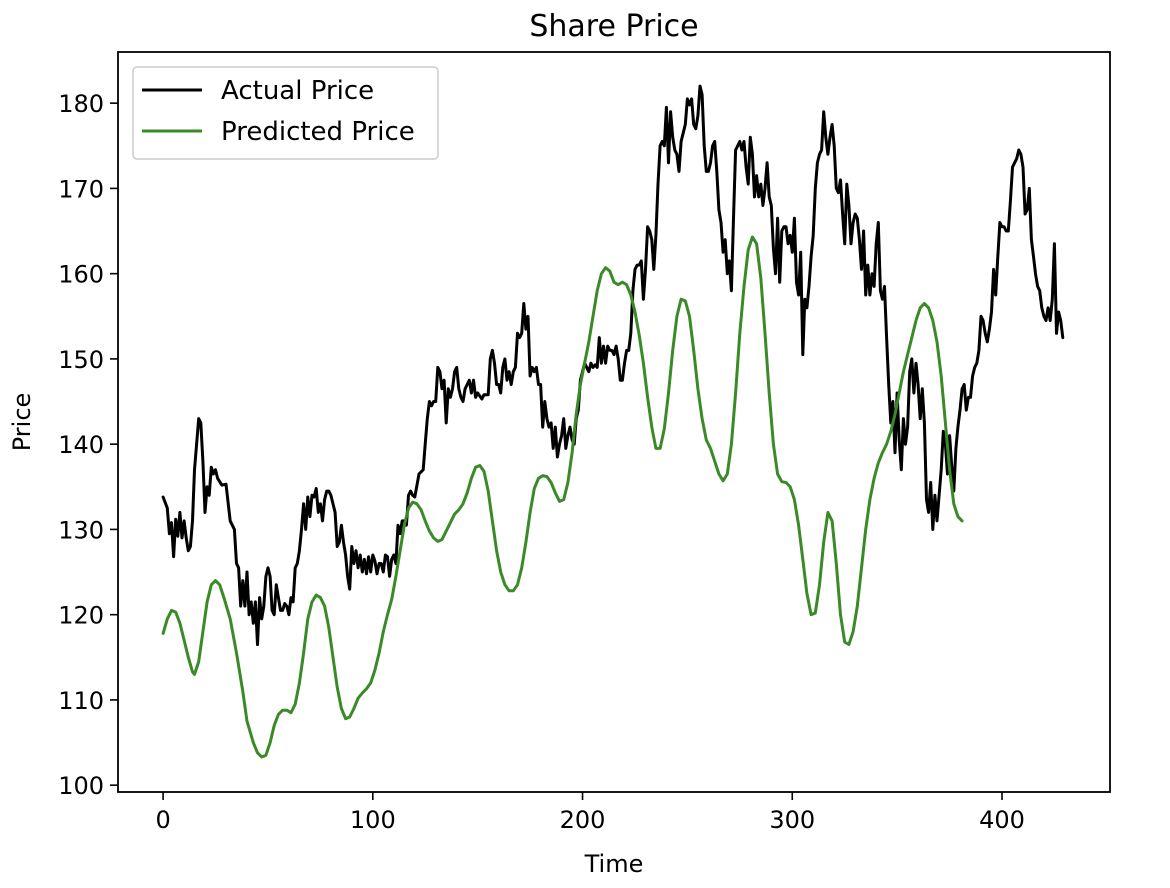 Image resolution: width=1170 pixels, height=888 pixels. I want to click on y-tick-label: 110, so click(81, 701).